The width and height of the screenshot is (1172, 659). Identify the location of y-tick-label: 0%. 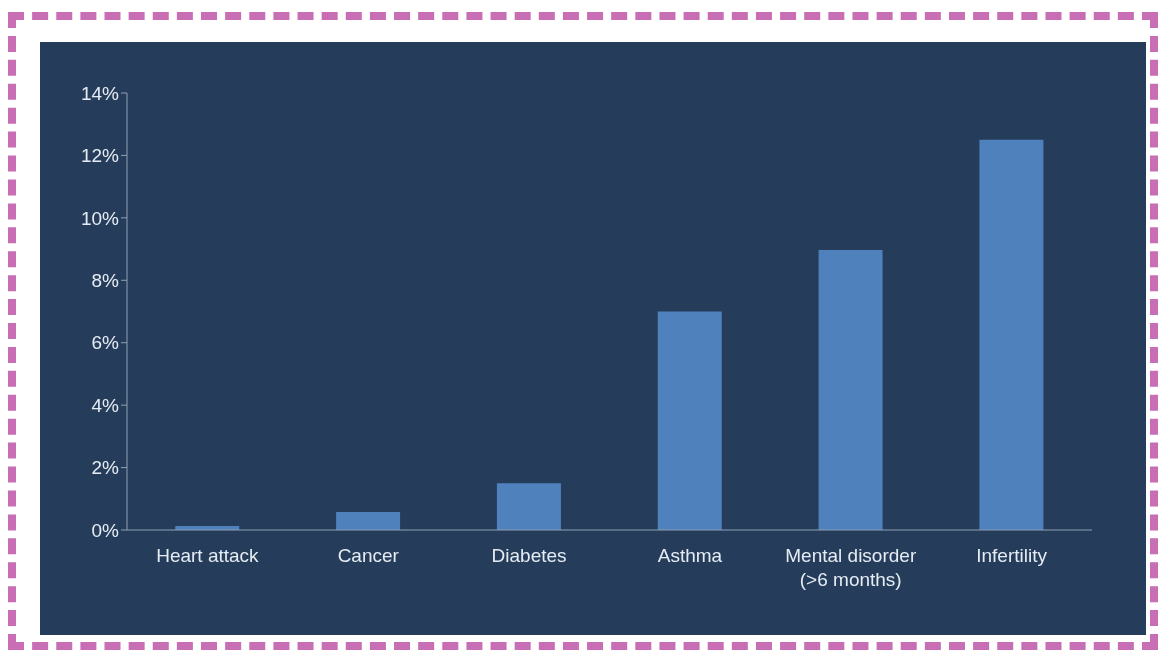
(105, 530).